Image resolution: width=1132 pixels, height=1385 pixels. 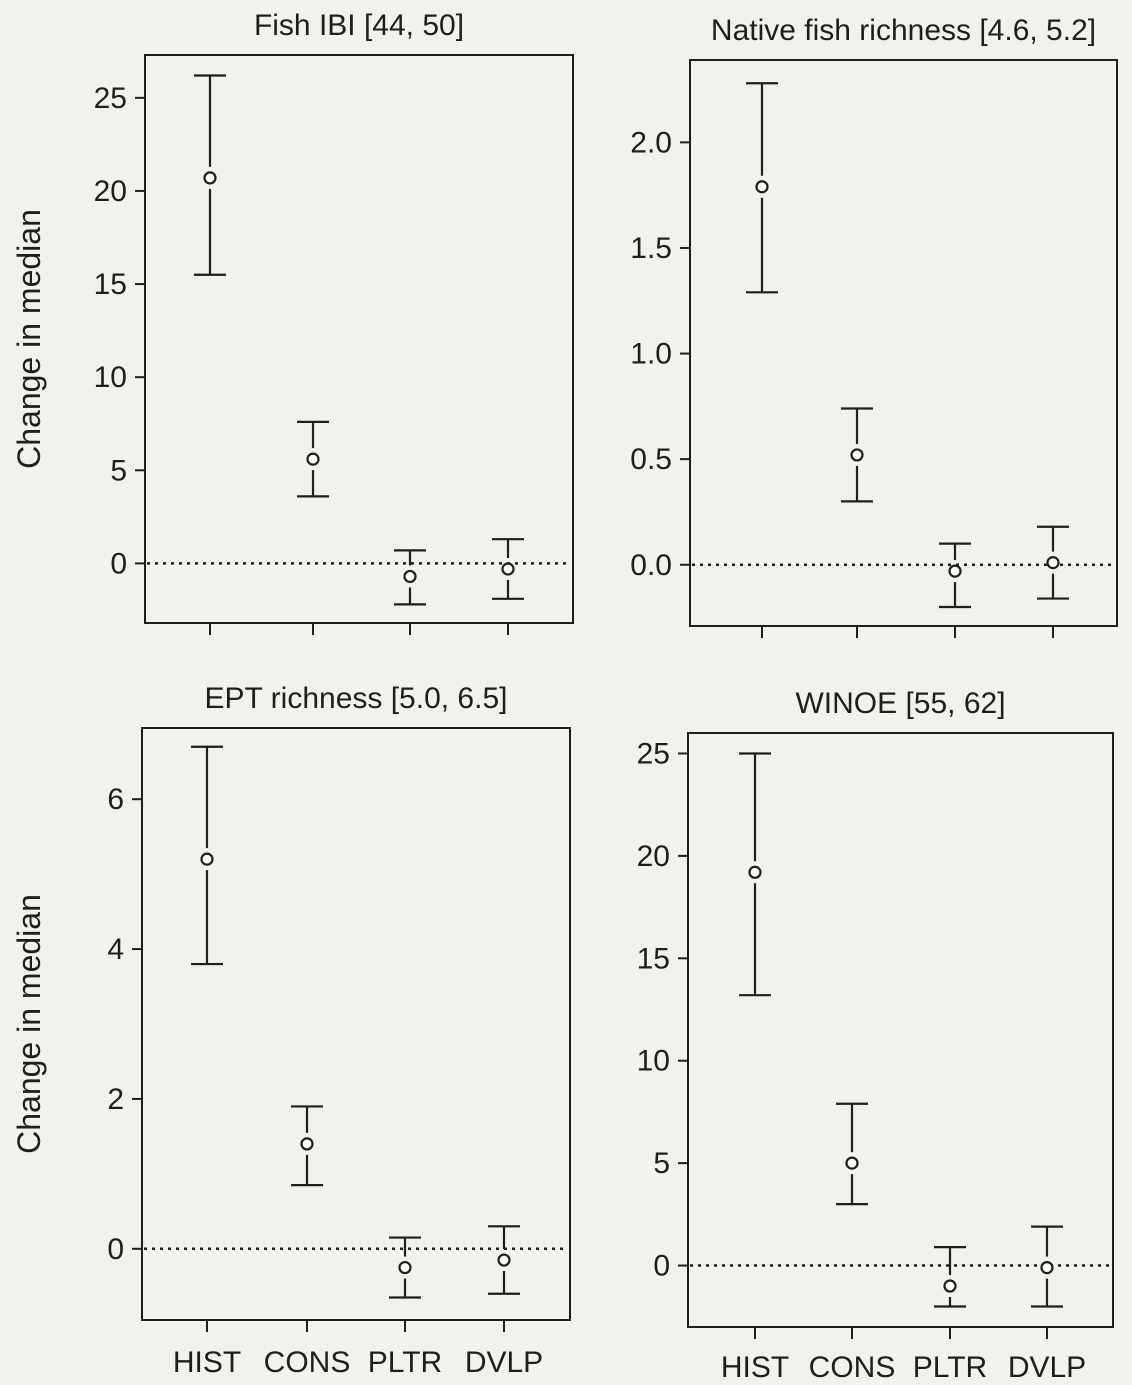 What do you see at coordinates (115, 1099) in the screenshot?
I see `y-tick-label: 2` at bounding box center [115, 1099].